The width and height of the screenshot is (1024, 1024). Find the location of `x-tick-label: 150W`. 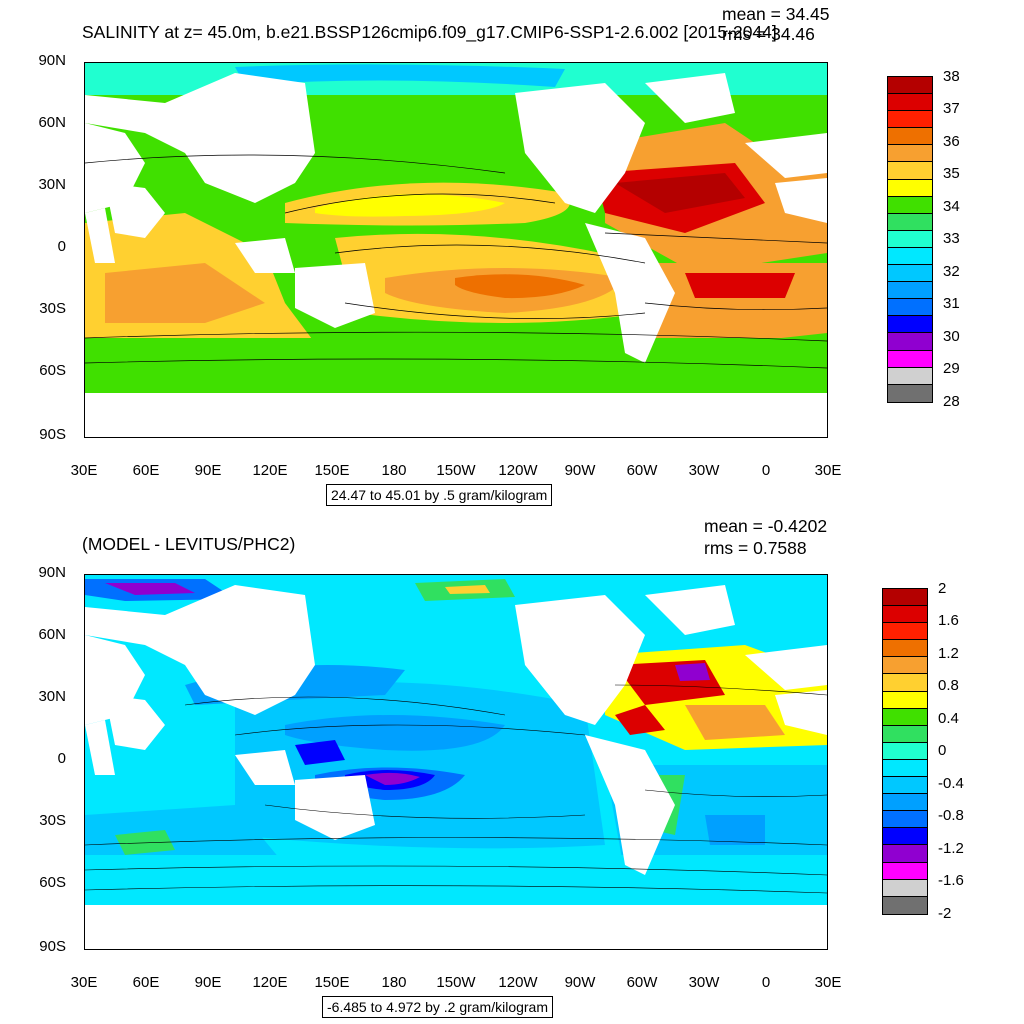

x-tick-label: 150W is located at coordinates (456, 470).